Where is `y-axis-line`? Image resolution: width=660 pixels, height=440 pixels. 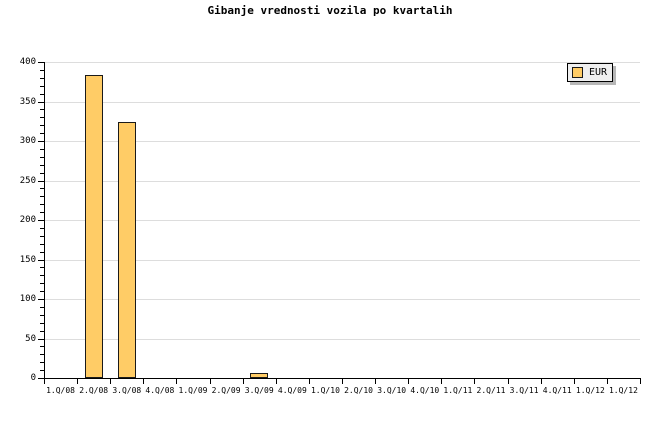 y-axis-line is located at coordinates (44, 220).